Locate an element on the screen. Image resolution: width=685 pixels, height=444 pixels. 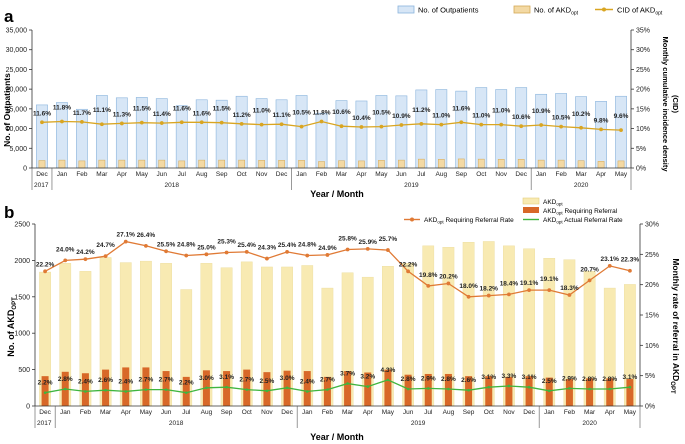
referral-bar is located at coordinates (267, 389).